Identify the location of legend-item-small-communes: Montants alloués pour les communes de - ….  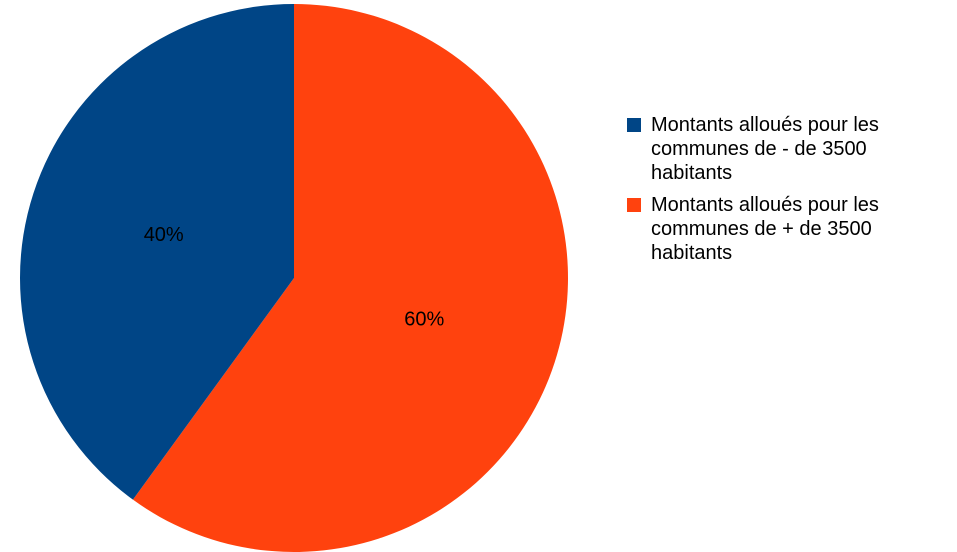
(787, 149).